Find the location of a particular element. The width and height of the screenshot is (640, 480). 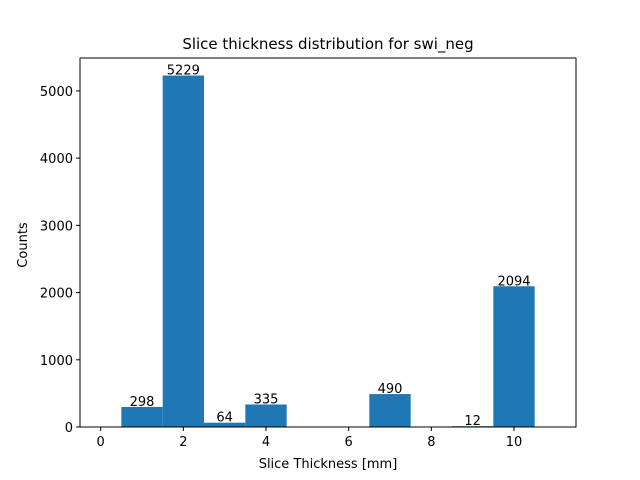

y-tick-label-0: 0 is located at coordinates (69, 428).